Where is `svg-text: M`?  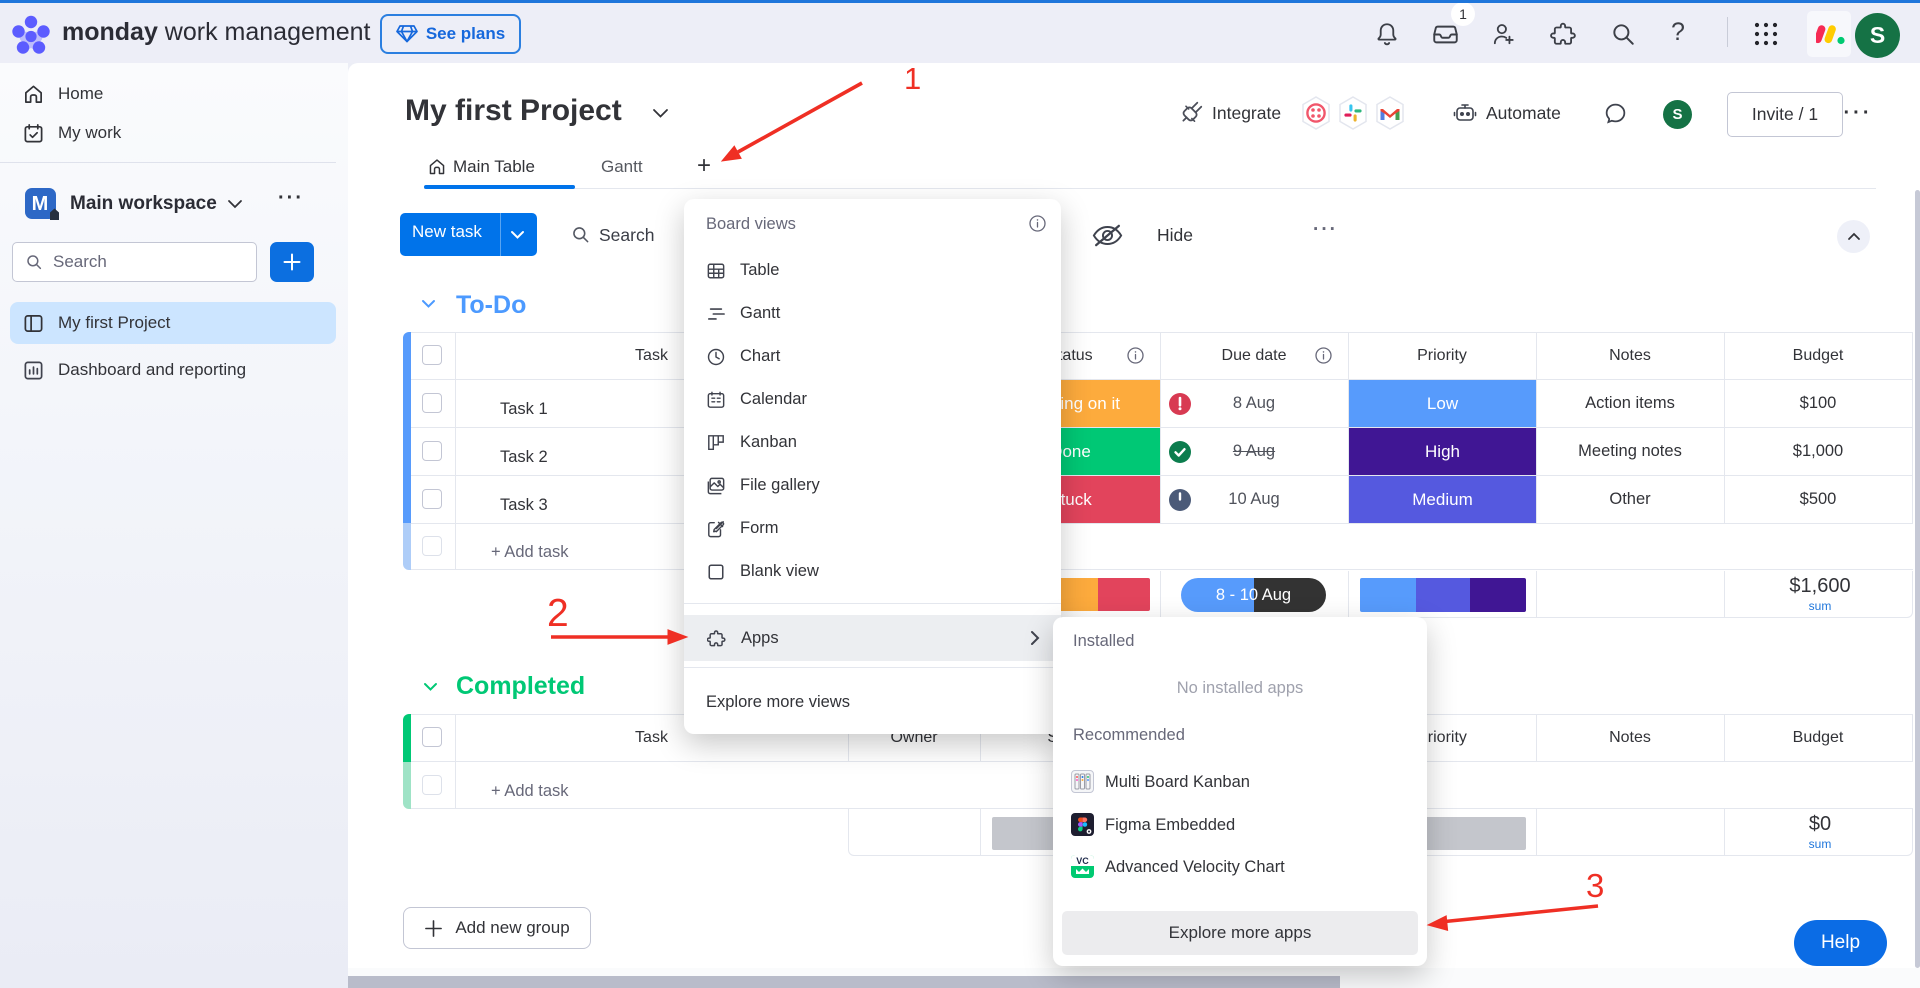
svg-text: M is located at coordinates (40, 204).